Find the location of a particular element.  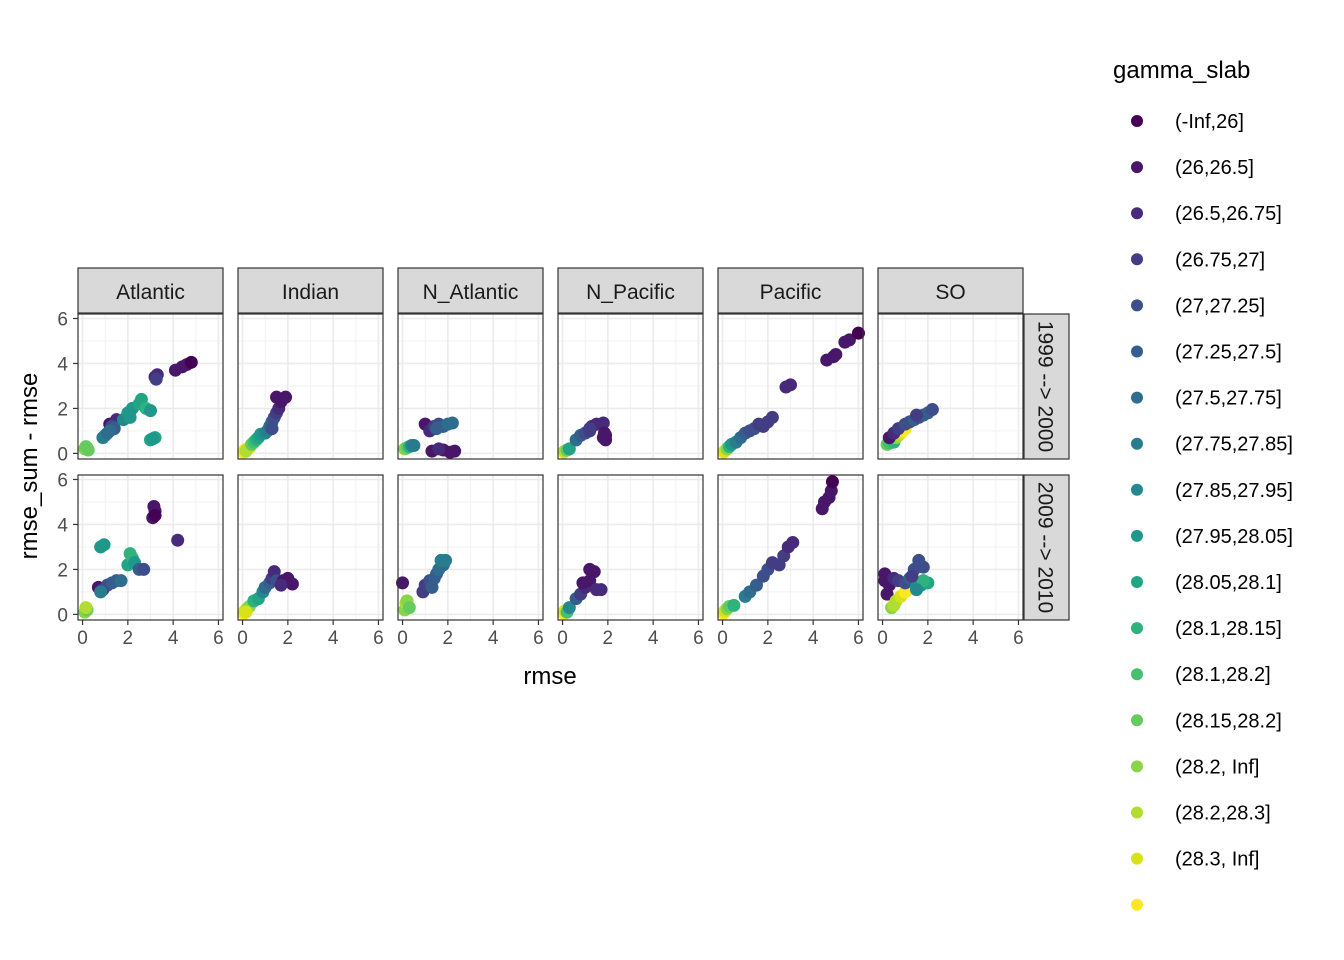

facet-strip-label: Indian is located at coordinates (310, 292).